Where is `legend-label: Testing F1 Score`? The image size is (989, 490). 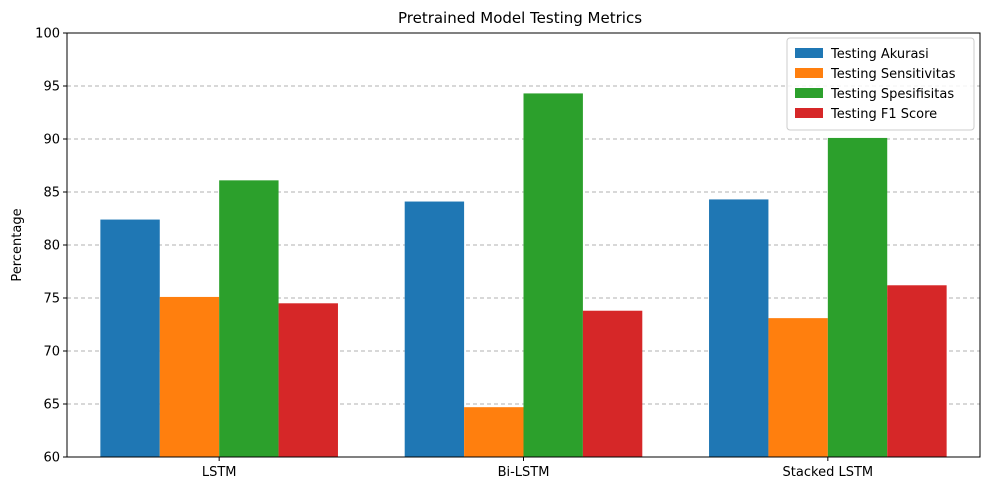
legend-label: Testing F1 Score is located at coordinates (883, 114).